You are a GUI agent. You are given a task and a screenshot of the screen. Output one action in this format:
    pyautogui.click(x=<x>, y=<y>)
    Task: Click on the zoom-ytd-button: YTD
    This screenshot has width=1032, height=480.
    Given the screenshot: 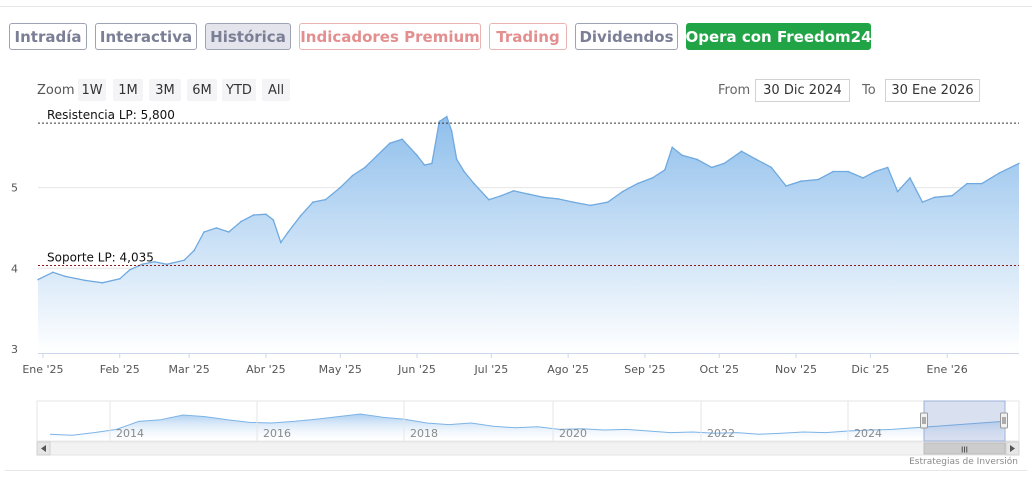 What is the action you would take?
    pyautogui.click(x=239, y=90)
    